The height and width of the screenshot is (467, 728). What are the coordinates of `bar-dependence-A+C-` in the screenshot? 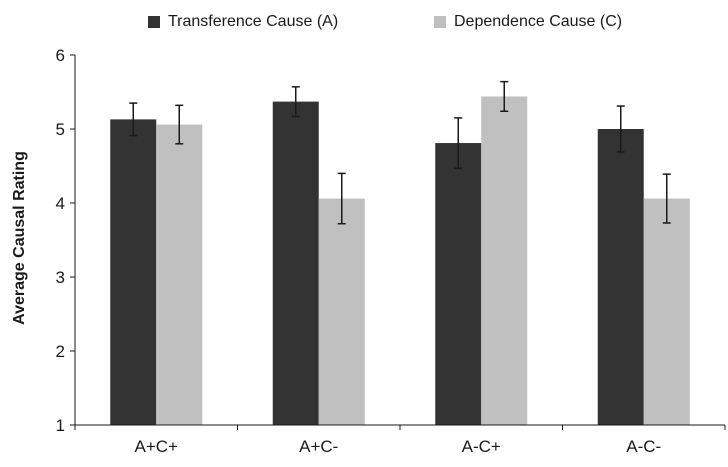 It's located at (341, 311).